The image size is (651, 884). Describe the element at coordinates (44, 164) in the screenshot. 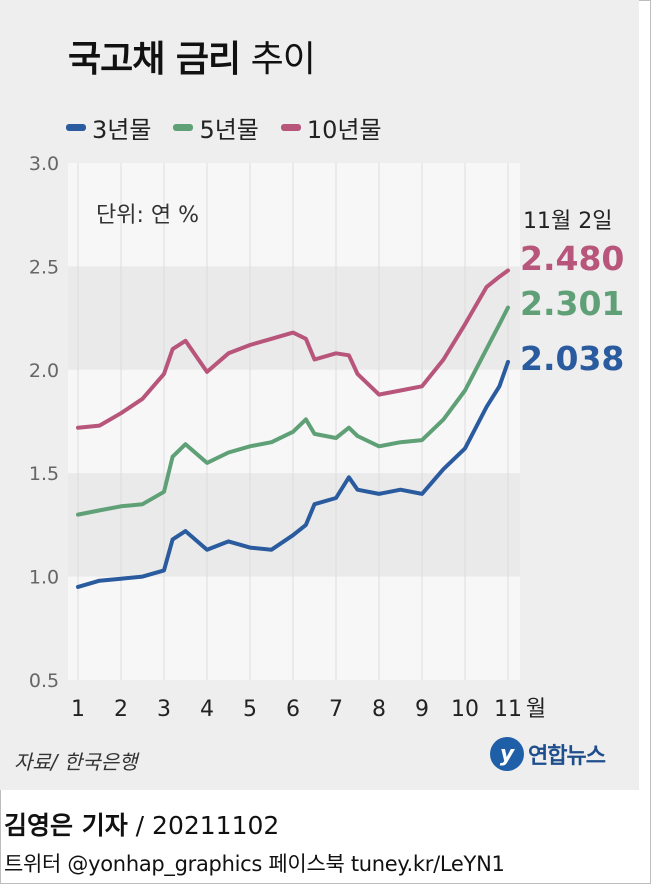

I see `y-tick-label: 3.0` at that location.